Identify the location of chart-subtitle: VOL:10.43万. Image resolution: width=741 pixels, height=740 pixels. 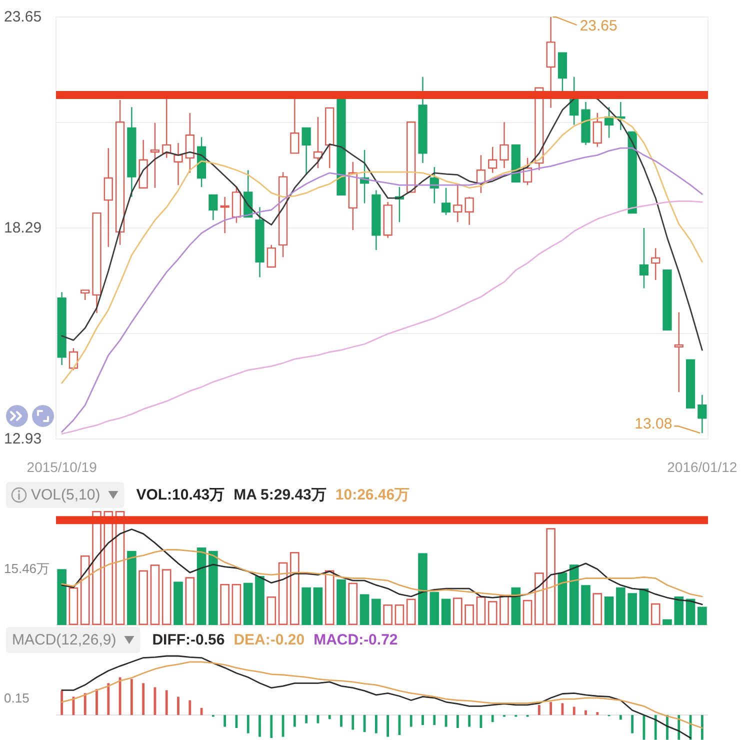
(180, 495).